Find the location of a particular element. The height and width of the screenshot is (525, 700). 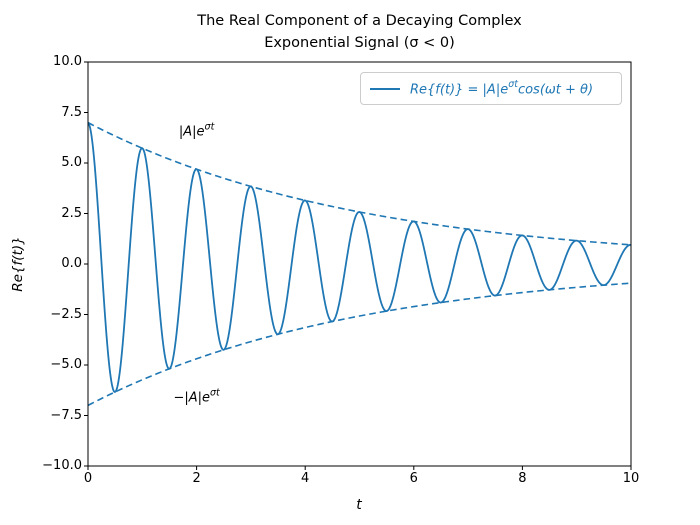

y-tick-label: 7.5 is located at coordinates (71, 112).